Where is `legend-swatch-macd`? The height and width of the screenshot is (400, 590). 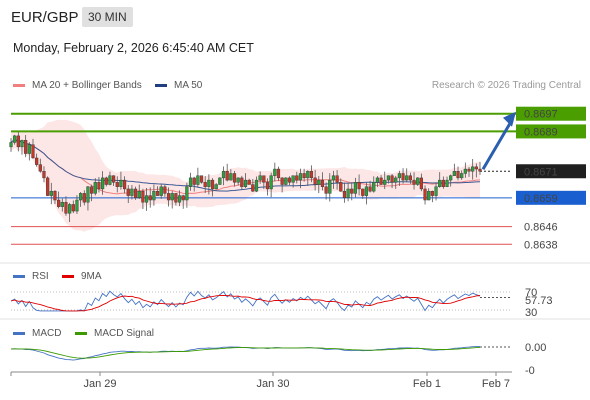
legend-swatch-macd is located at coordinates (19, 333).